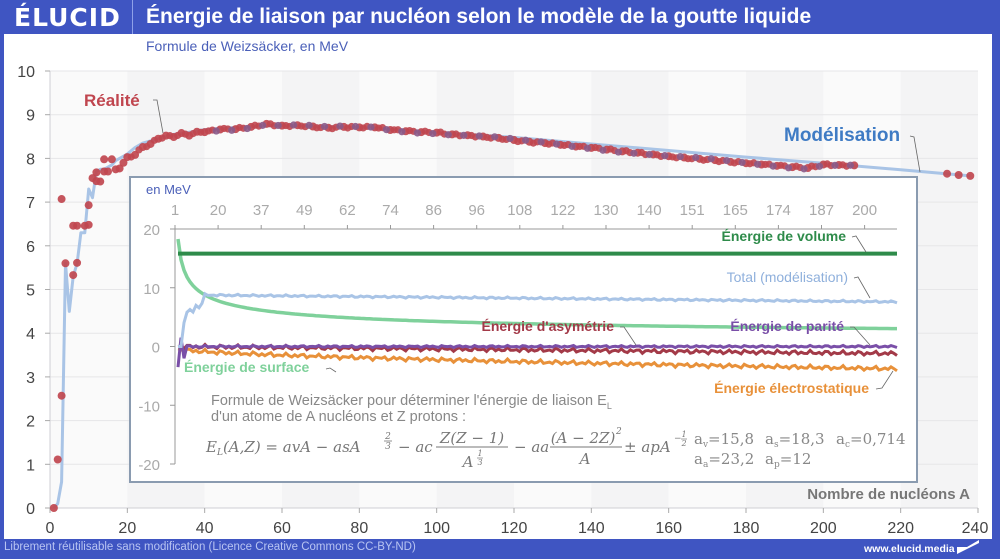 The image size is (1000, 559). I want to click on x-tick-label: 0, so click(50, 528).